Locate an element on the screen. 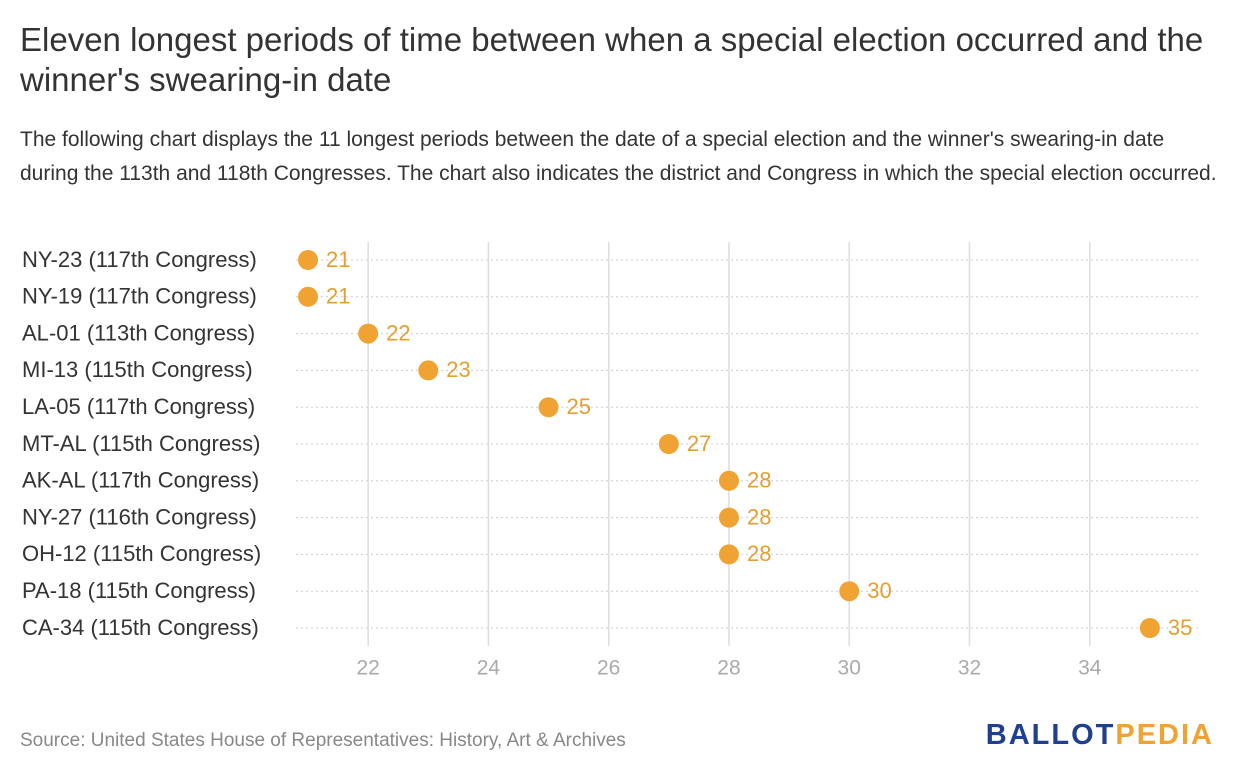 The height and width of the screenshot is (776, 1240). category-label: NY-23 (117th Congress) is located at coordinates (139, 259).